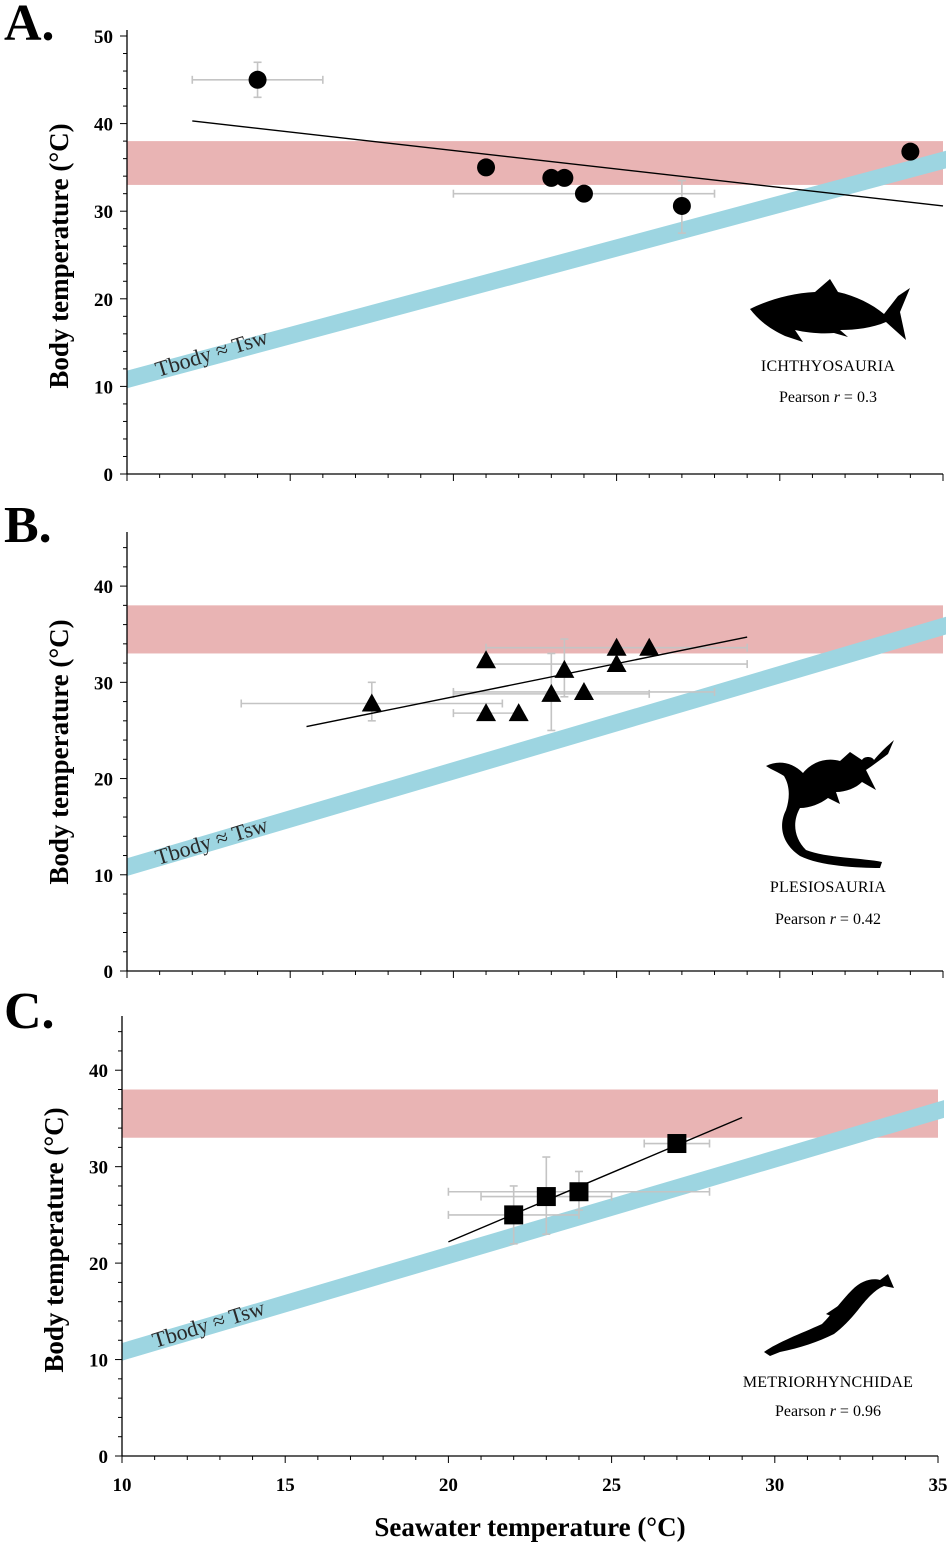 This screenshot has width=951, height=1544. I want to click on x-tick-label: 30, so click(774, 1485).